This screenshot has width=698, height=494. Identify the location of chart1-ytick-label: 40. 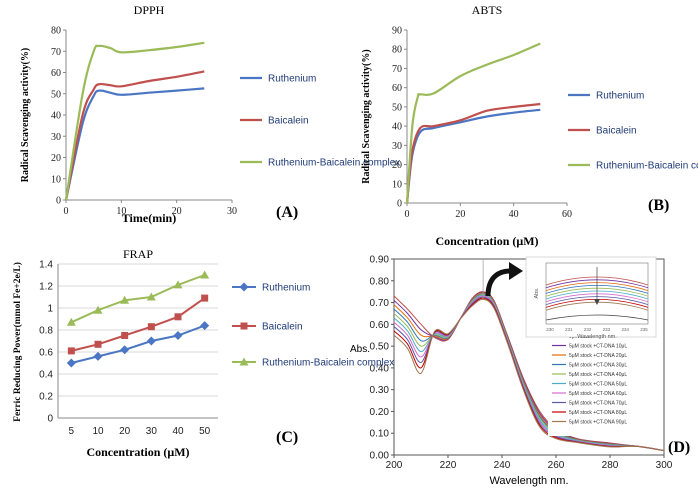
(397, 127).